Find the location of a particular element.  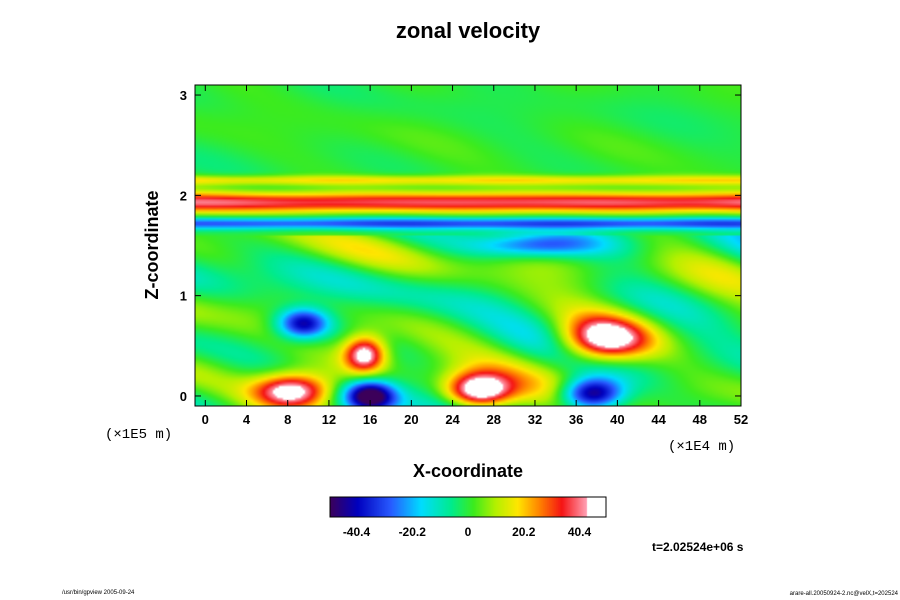

x-tick-label: 48 is located at coordinates (700, 419).